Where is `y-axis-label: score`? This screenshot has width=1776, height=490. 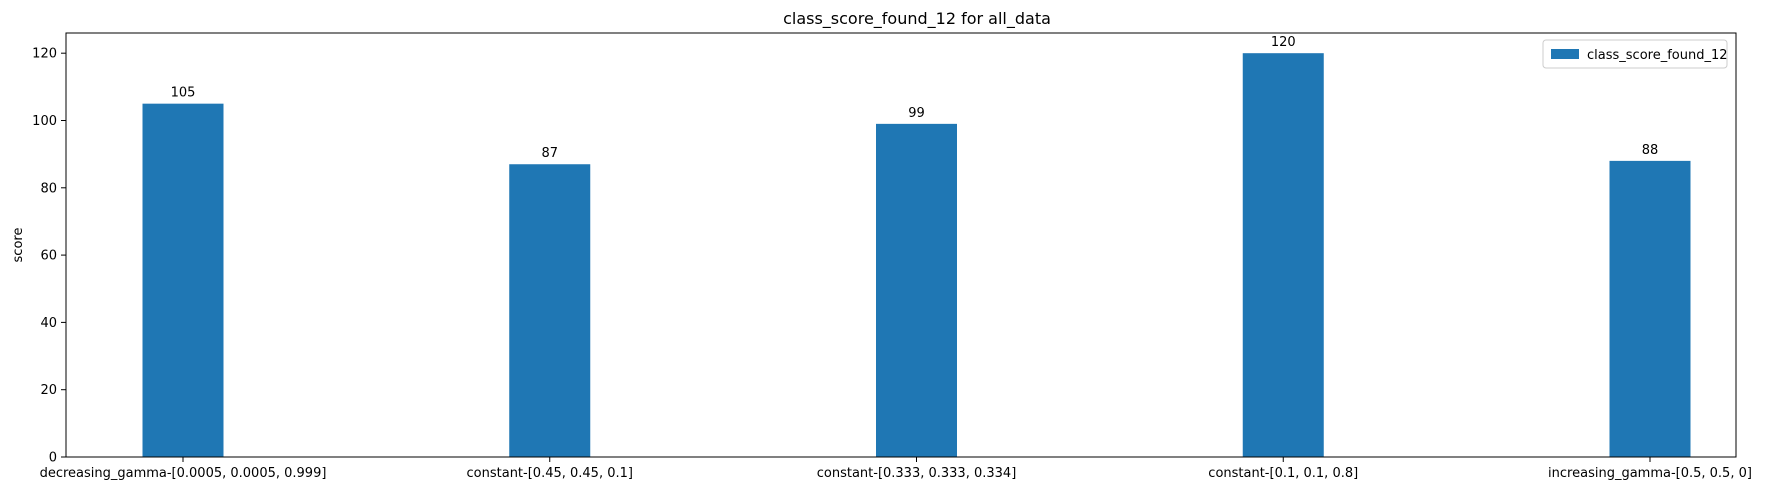 y-axis-label: score is located at coordinates (18, 245).